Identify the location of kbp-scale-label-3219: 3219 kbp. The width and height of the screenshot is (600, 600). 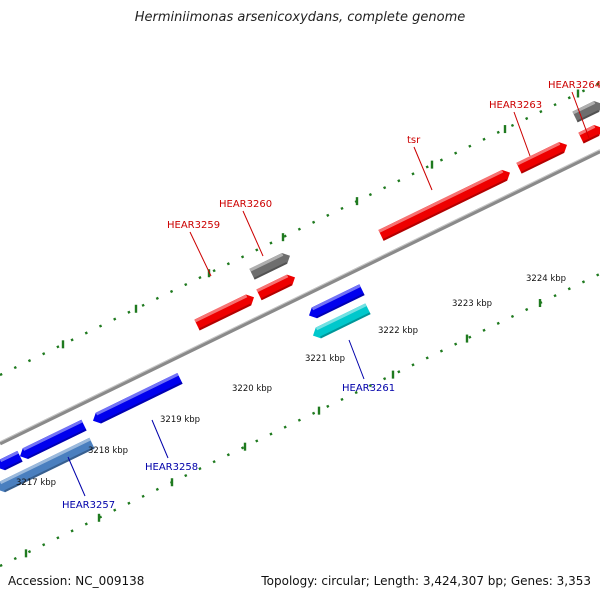
(180, 420).